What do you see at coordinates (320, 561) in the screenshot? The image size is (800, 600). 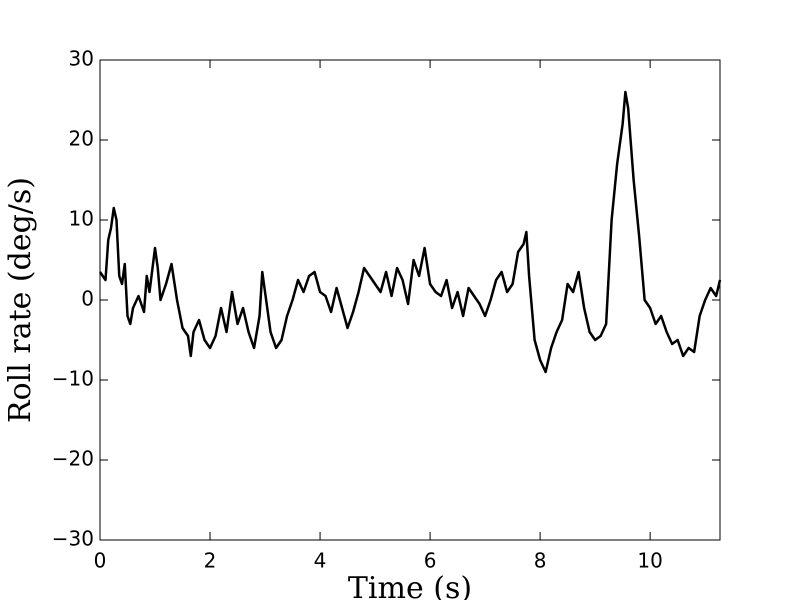 I see `x-tick-label: 4` at bounding box center [320, 561].